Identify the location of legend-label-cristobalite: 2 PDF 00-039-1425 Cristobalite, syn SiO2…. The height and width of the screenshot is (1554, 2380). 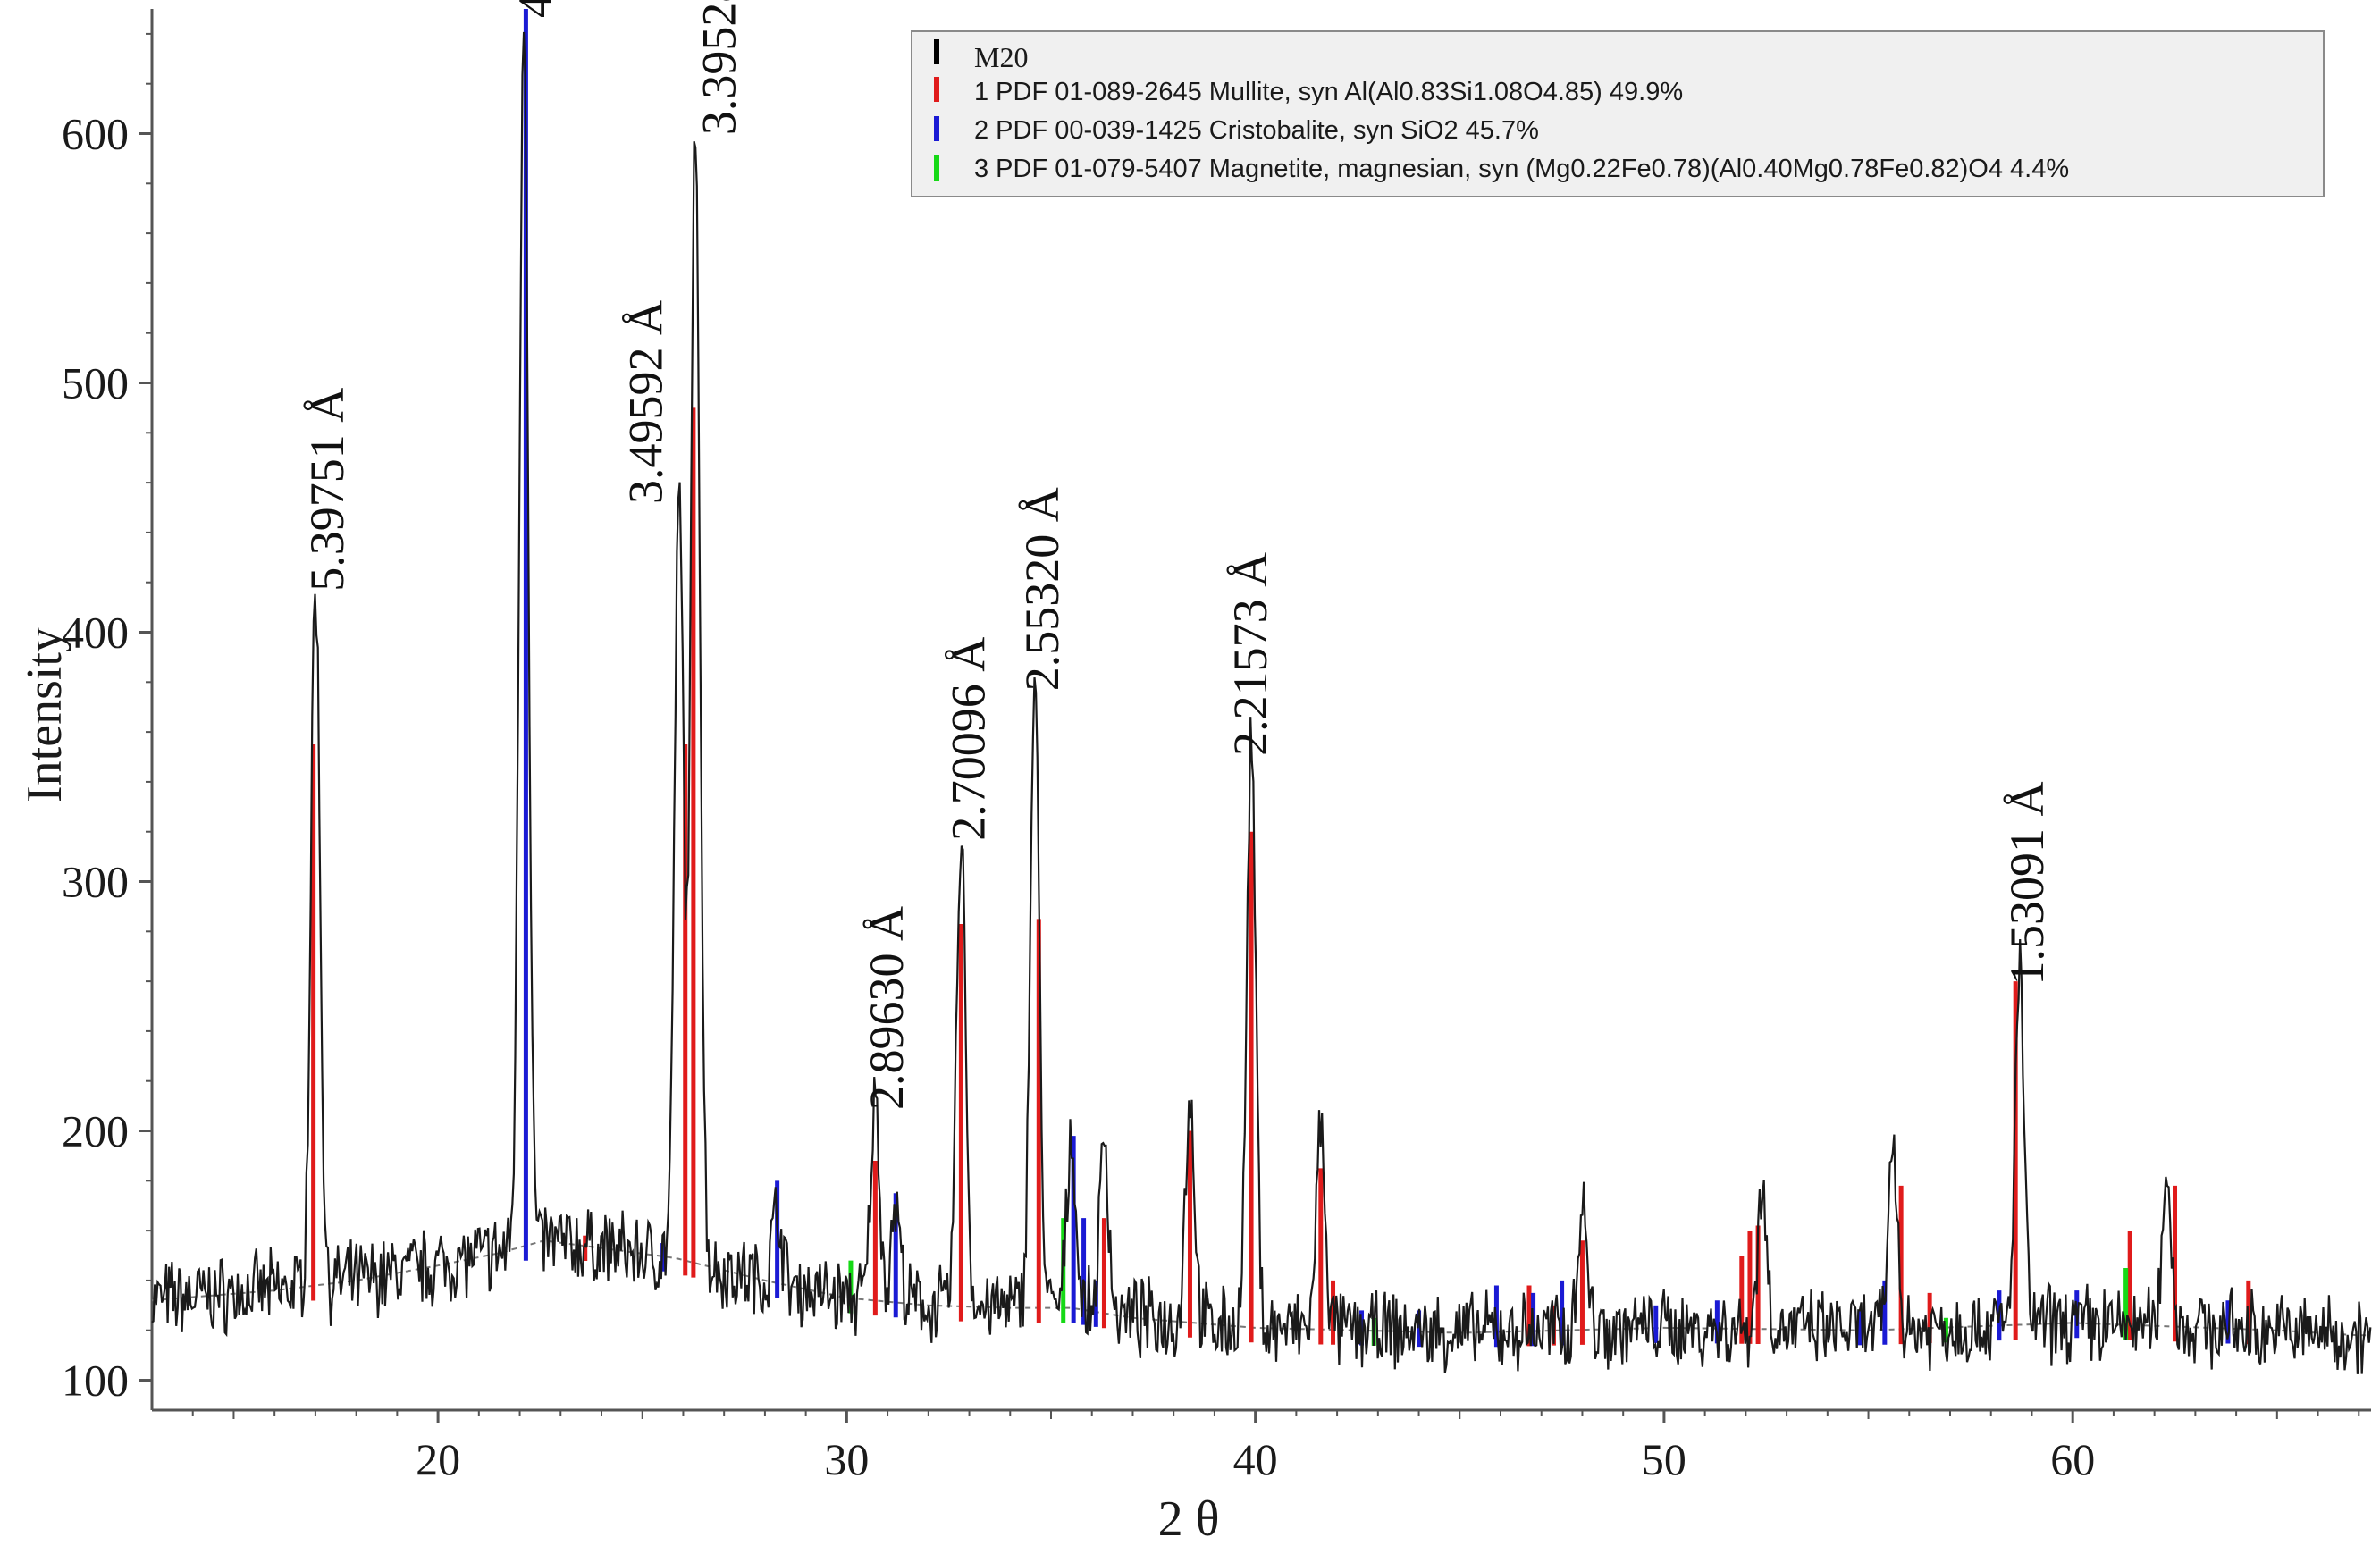
(1256, 130).